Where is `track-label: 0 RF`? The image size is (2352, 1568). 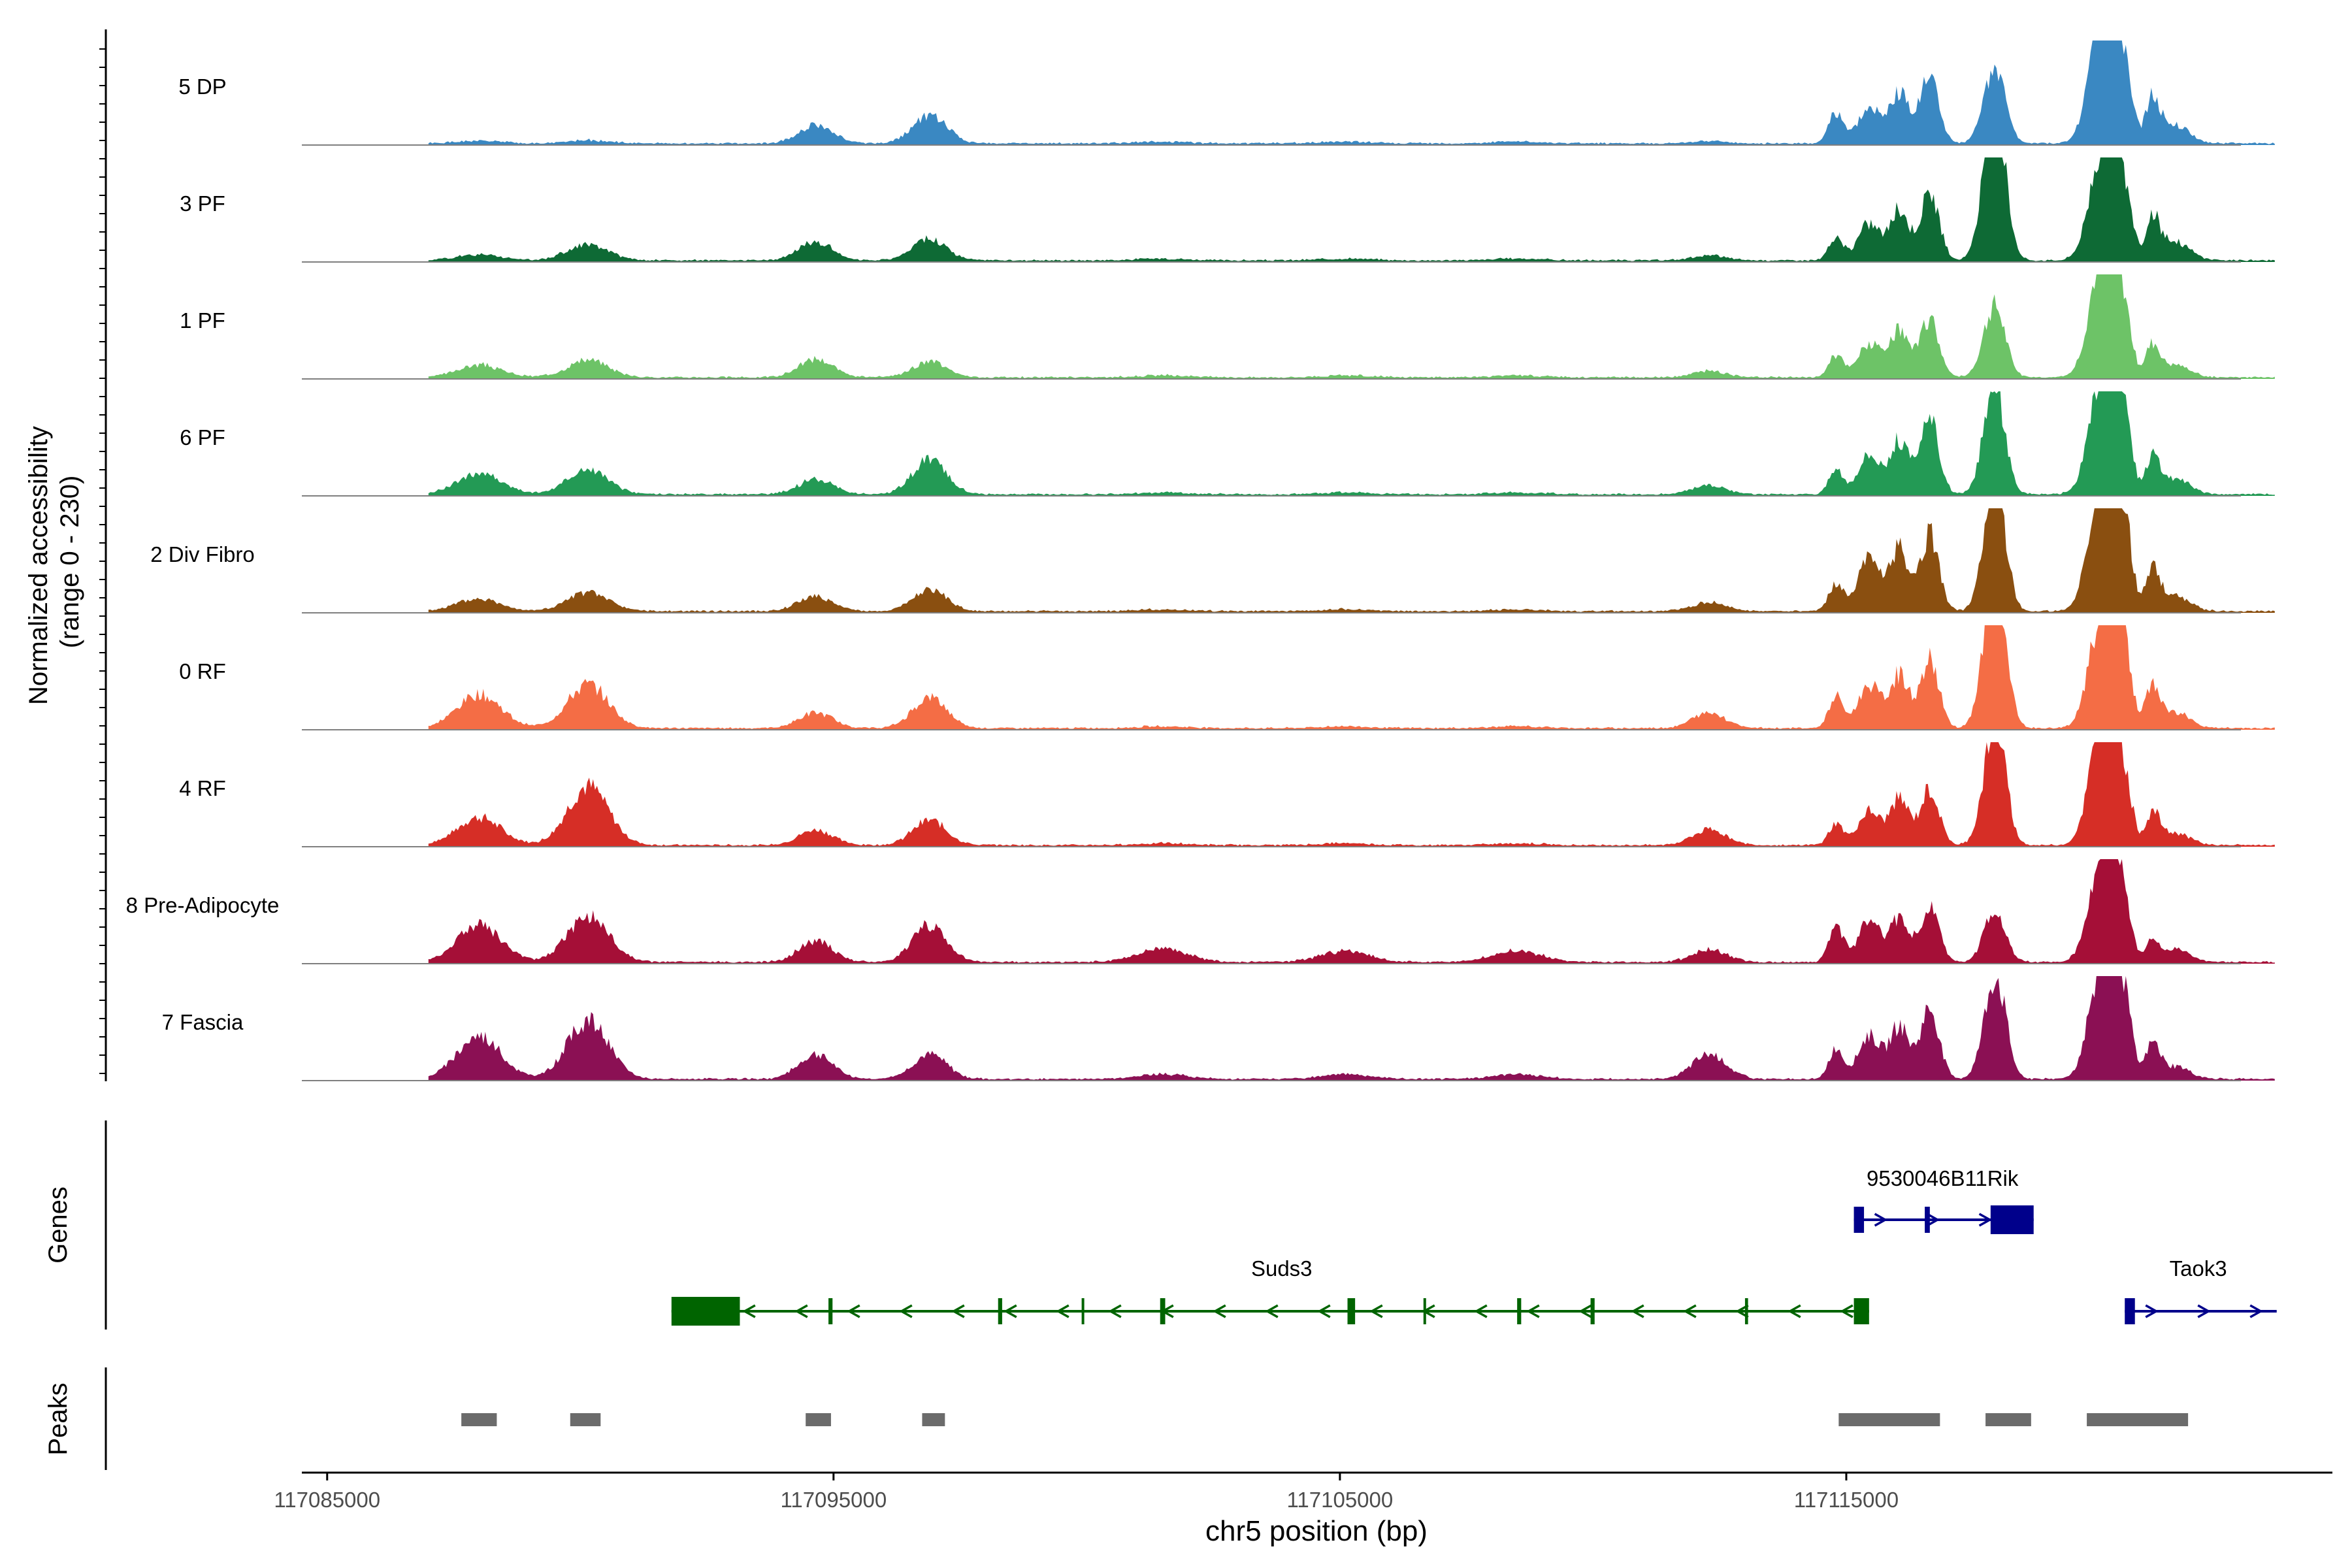
track-label: 0 RF is located at coordinates (202, 671).